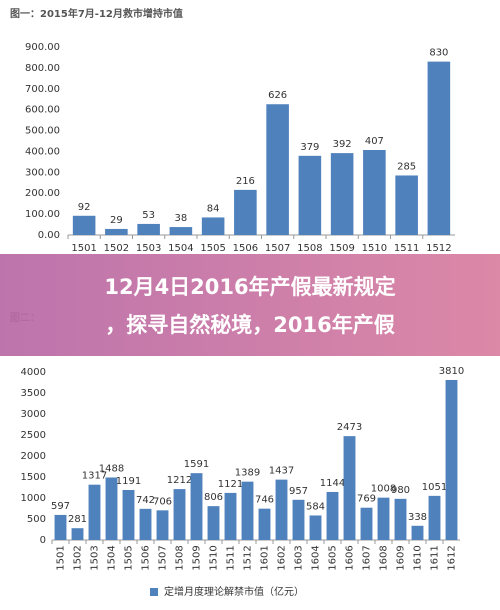 The image size is (500, 610). Describe the element at coordinates (33, 393) in the screenshot. I see `y-tick-label: 3500` at that location.